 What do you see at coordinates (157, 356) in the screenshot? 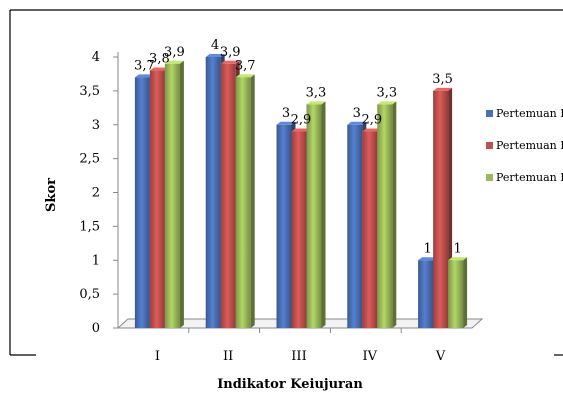
I see `x-tick-label: I` at bounding box center [157, 356].